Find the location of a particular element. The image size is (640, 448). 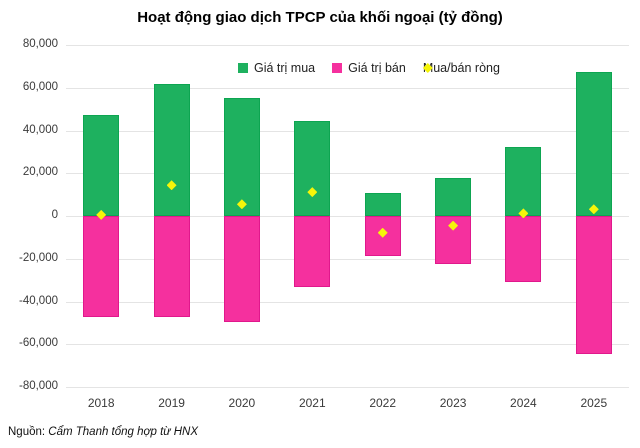

x-tick-label: 2024 is located at coordinates (523, 403).